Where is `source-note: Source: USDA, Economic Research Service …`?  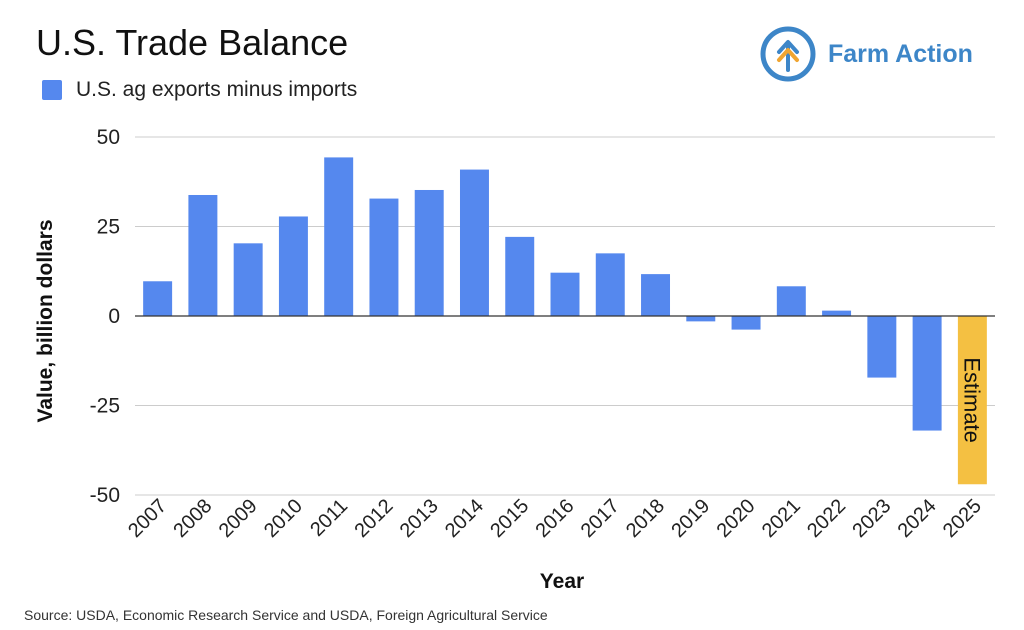 source-note: Source: USDA, Economic Research Service … is located at coordinates (286, 615).